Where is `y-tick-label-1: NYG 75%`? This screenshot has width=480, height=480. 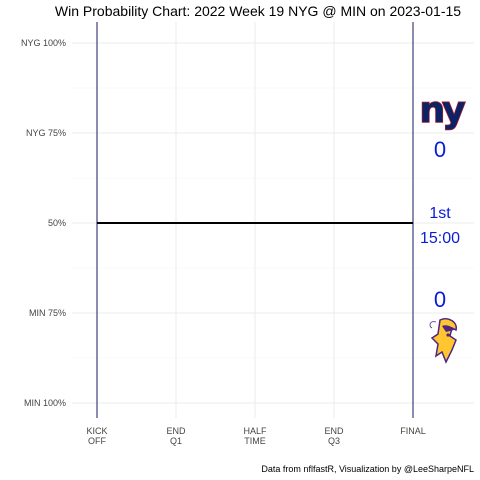 y-tick-label-1: NYG 75% is located at coordinates (46, 133).